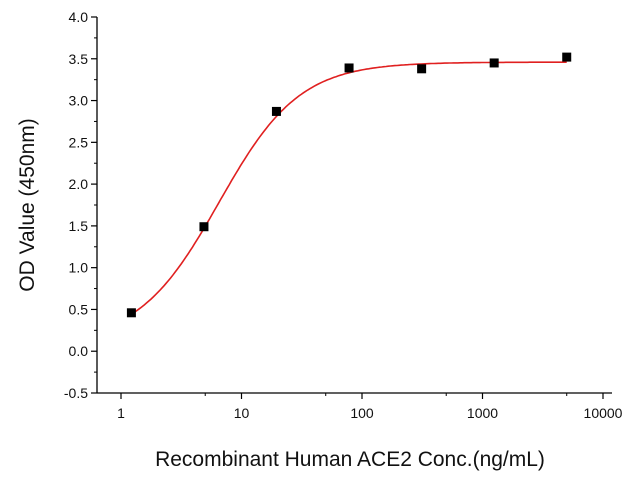 Image resolution: width=640 pixels, height=480 pixels. What do you see at coordinates (27, 205) in the screenshot?
I see `y-axis-title: OD Value (450nm)` at bounding box center [27, 205].